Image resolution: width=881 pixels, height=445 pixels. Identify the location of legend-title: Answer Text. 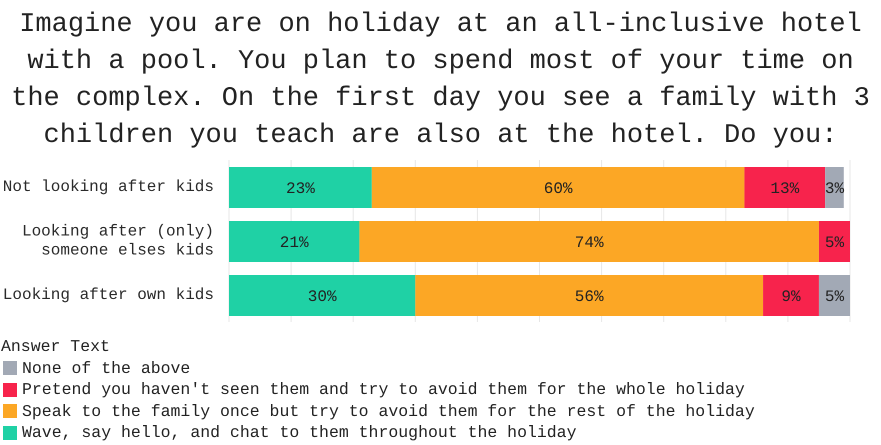
(56, 347).